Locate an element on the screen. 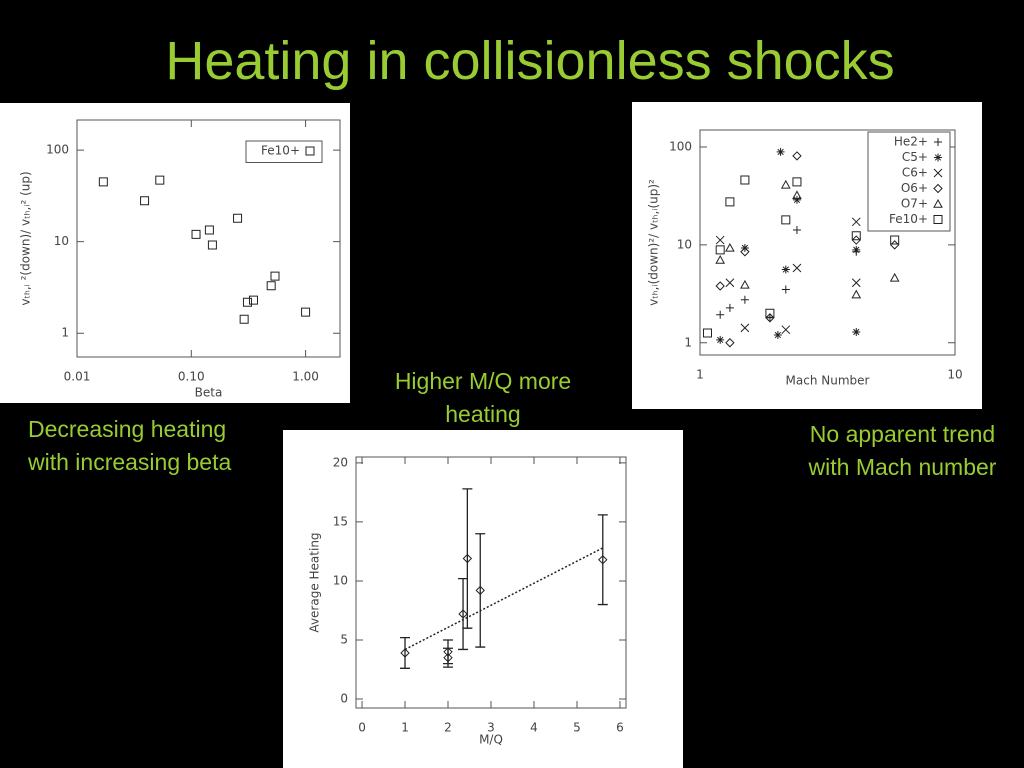 The height and width of the screenshot is (768, 1024). x-tick-label: 4 is located at coordinates (534, 728).